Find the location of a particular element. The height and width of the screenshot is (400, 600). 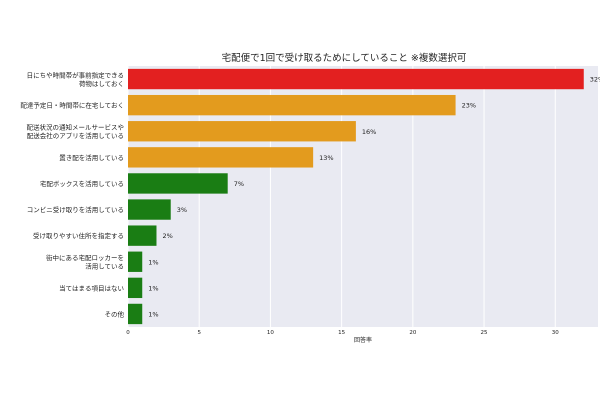

x-tick-label: 5 is located at coordinates (199, 333).